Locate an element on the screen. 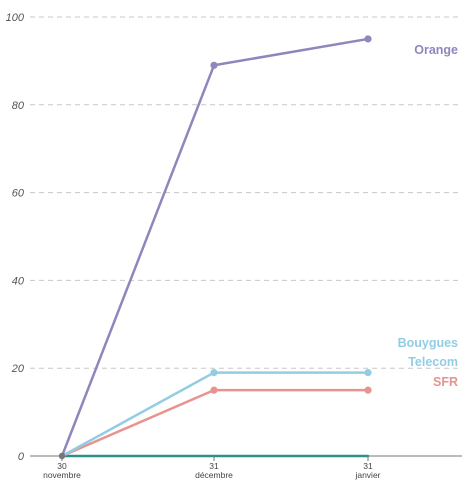  series-label: Bouygues is located at coordinates (428, 343).